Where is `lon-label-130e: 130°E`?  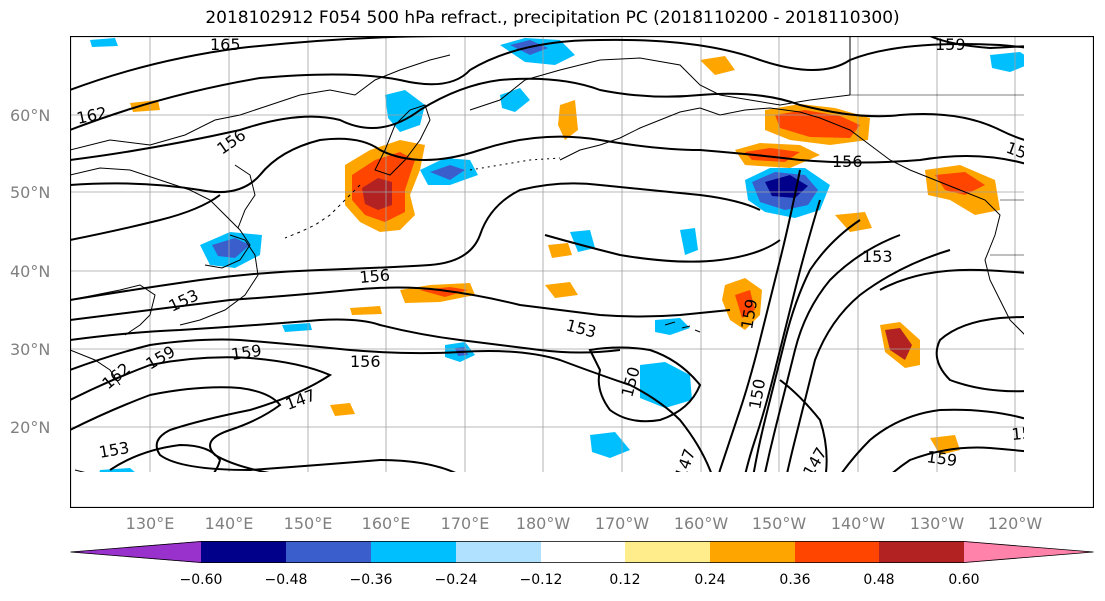
lon-label-130e: 130°E is located at coordinates (150, 523).